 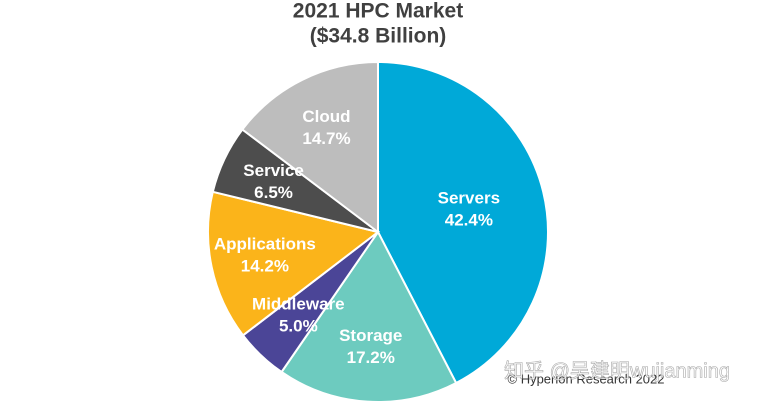 I want to click on slice-label: Middleware, so click(x=298, y=303).